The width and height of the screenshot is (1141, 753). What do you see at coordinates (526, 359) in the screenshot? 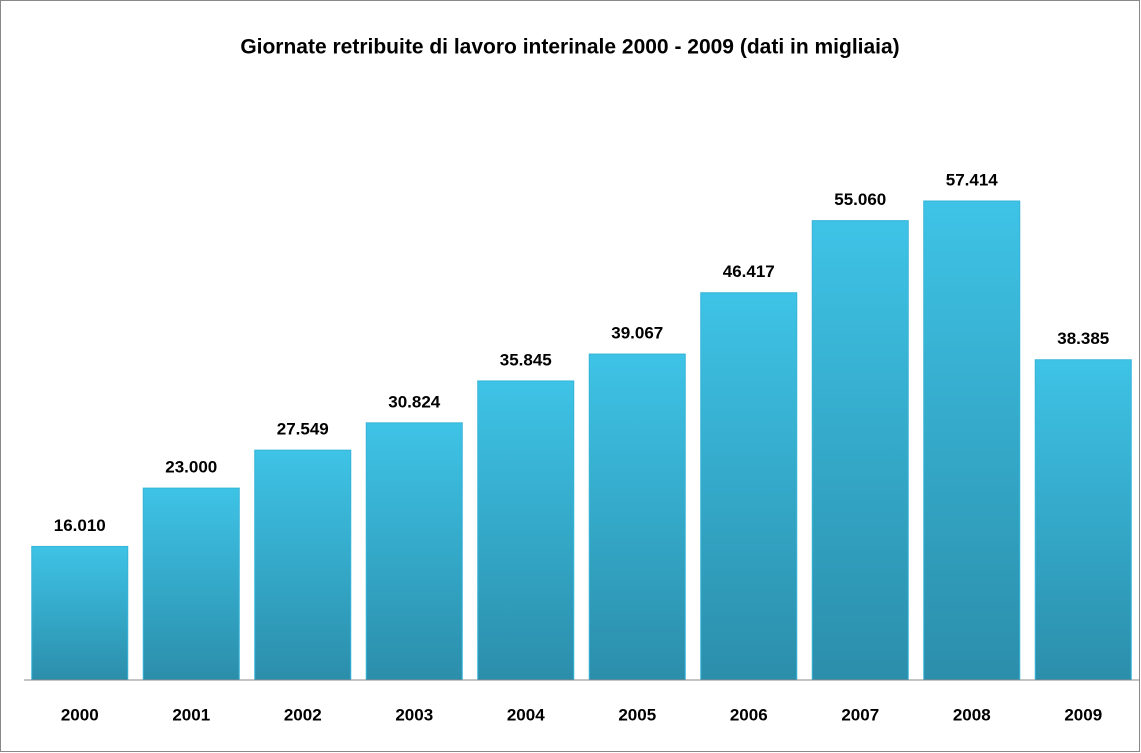
I see `data-label: 35.845` at bounding box center [526, 359].